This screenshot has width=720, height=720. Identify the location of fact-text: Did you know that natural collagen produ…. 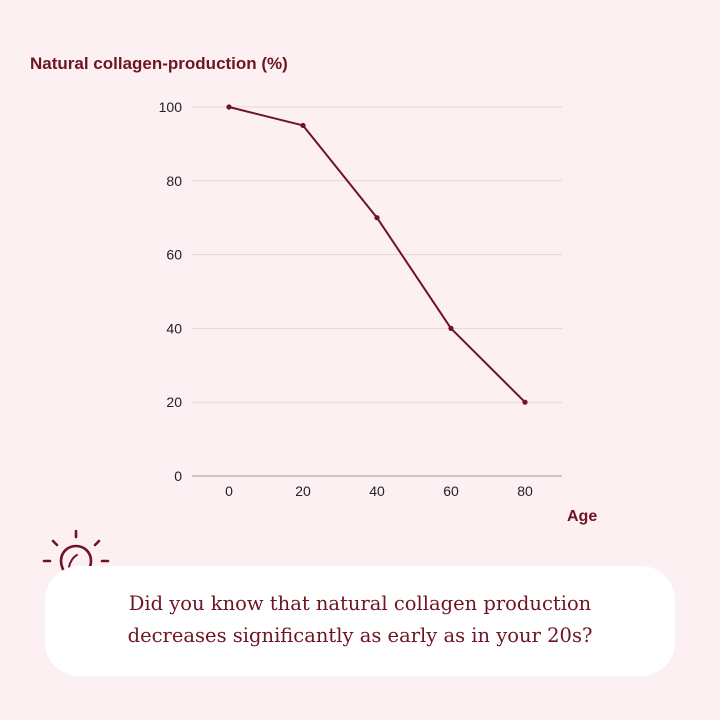
(360, 620).